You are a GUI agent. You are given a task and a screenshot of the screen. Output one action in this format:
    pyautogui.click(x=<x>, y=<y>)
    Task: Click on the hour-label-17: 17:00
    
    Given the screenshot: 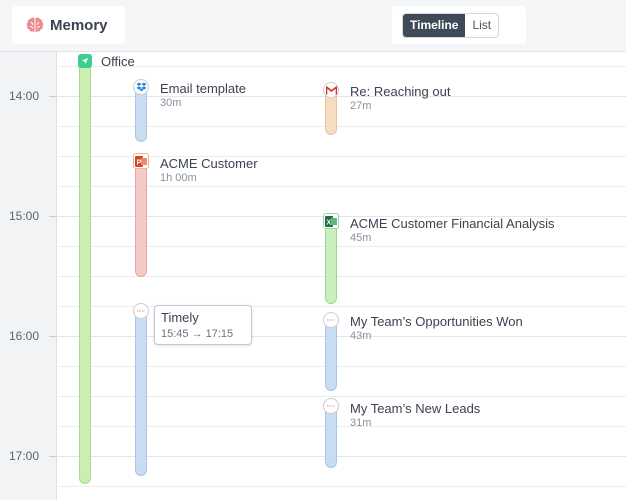 What is the action you would take?
    pyautogui.click(x=24, y=456)
    